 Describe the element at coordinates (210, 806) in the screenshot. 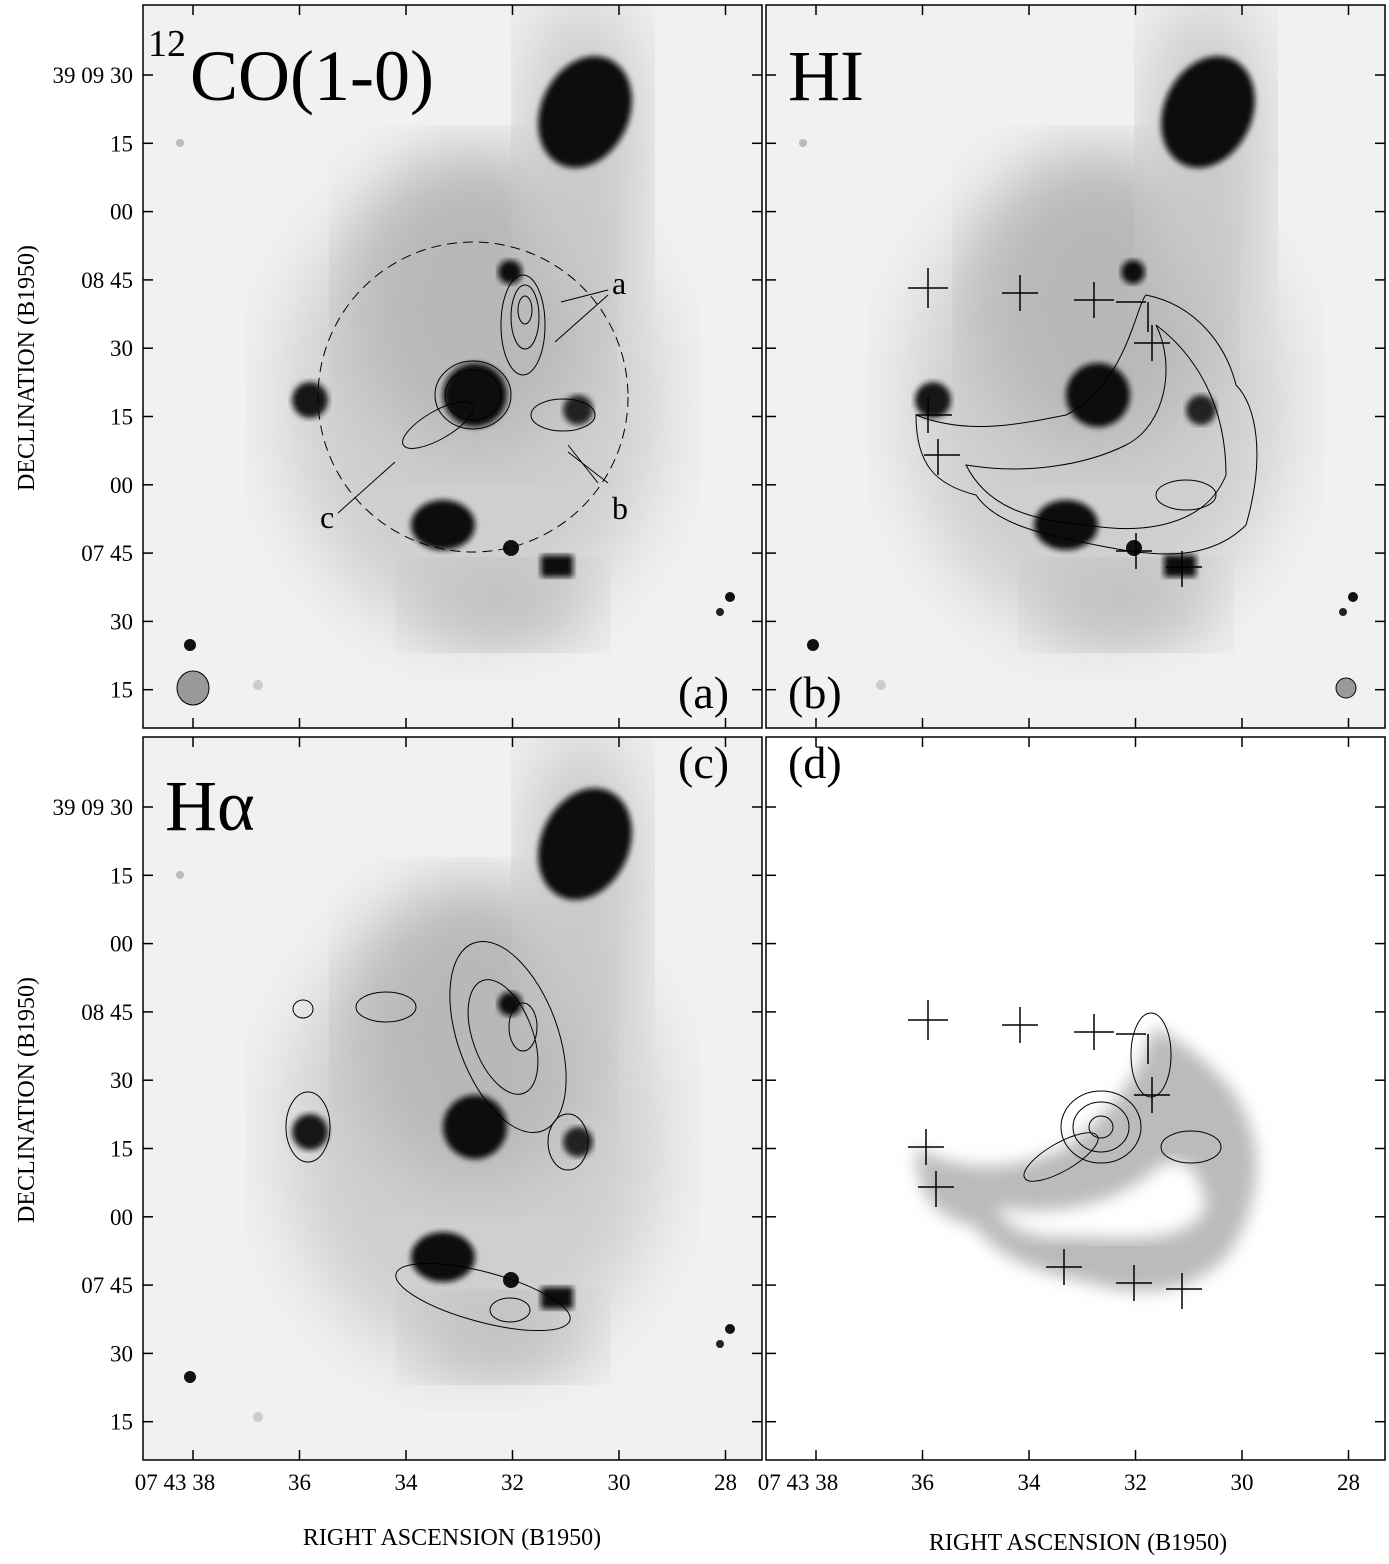

I see `panel-title: Hα` at that location.